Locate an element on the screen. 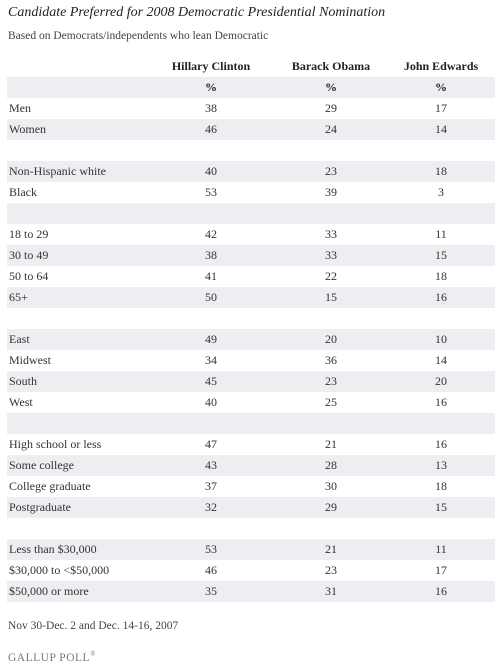  table-row: 30 to 49 38 33 15 is located at coordinates (251, 255).